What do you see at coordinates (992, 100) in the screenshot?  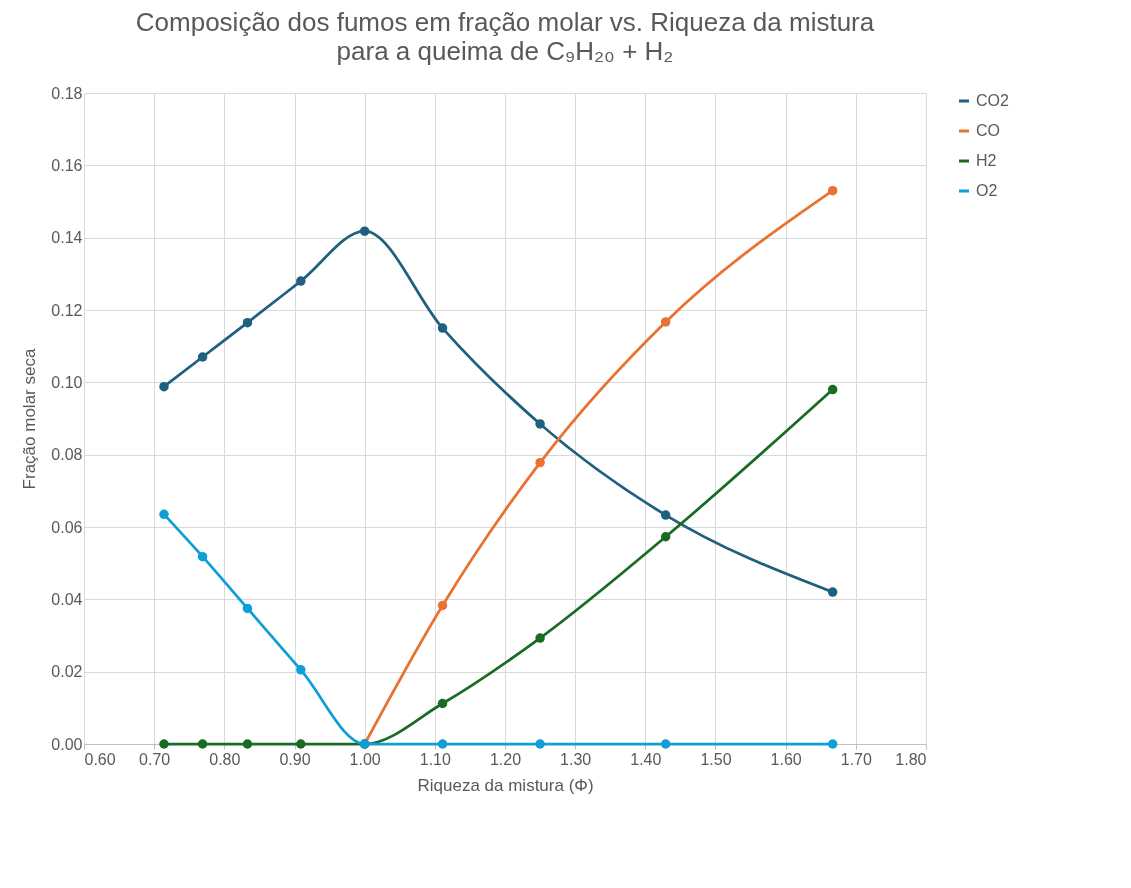 I see `legend-label: CO2` at bounding box center [992, 100].